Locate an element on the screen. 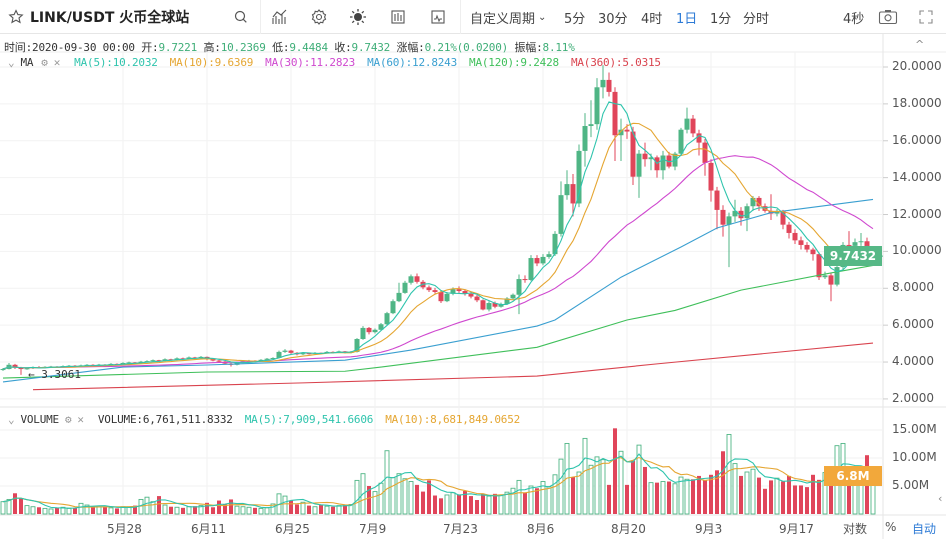  ma10-value: MA(10):9.6369 is located at coordinates (211, 62).